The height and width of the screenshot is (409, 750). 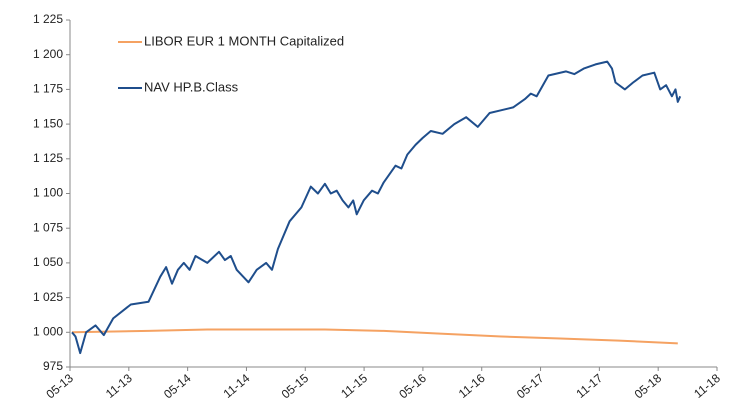 What do you see at coordinates (374, 336) in the screenshot?
I see `series-line` at bounding box center [374, 336].